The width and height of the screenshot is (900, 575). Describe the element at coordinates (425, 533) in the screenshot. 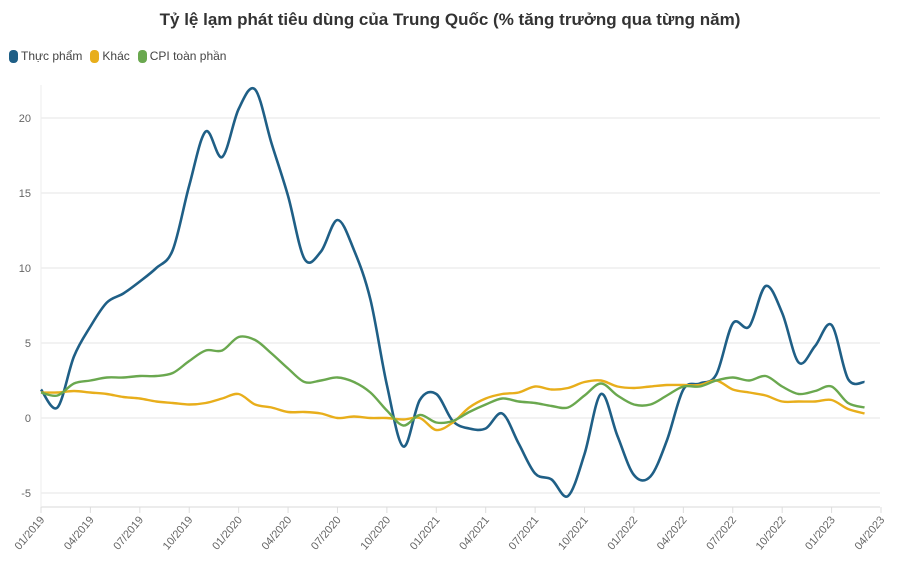

I see `x-tick-label: 01/2021` at that location.